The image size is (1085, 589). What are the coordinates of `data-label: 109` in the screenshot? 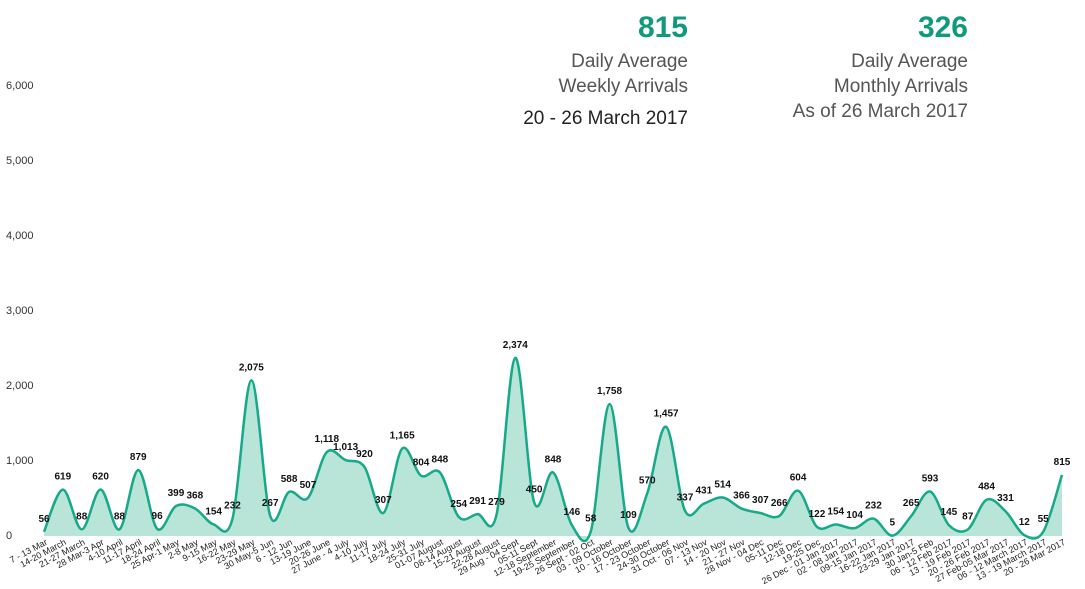 It's located at (628, 515).